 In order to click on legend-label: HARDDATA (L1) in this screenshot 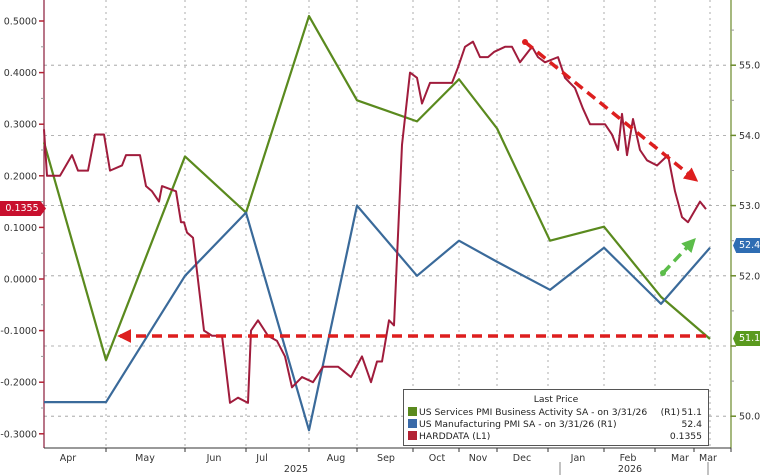, I will do `click(455, 436)`.